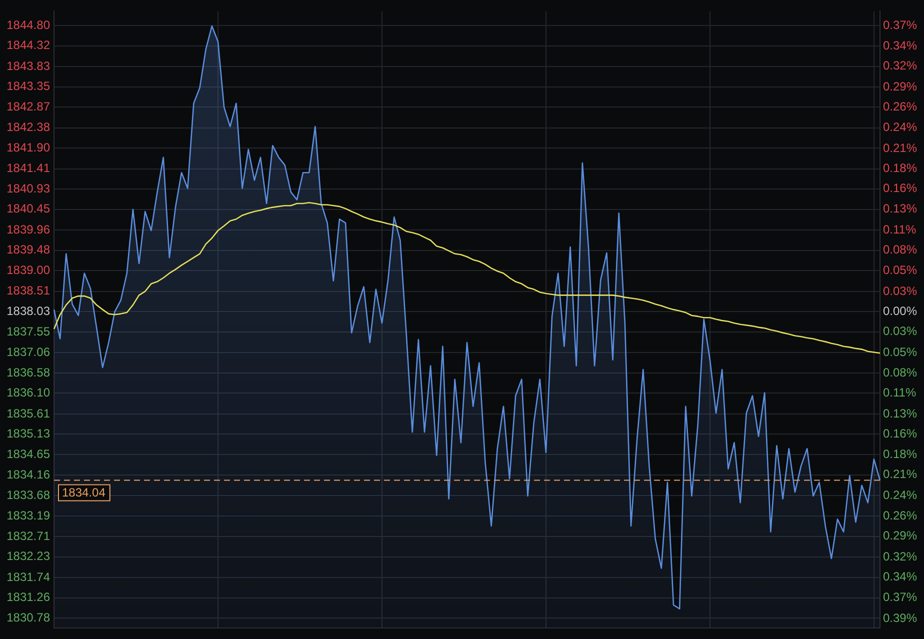 Image resolution: width=924 pixels, height=639 pixels. Describe the element at coordinates (28, 453) in the screenshot. I see `y-tick-label: 1834.65` at that location.